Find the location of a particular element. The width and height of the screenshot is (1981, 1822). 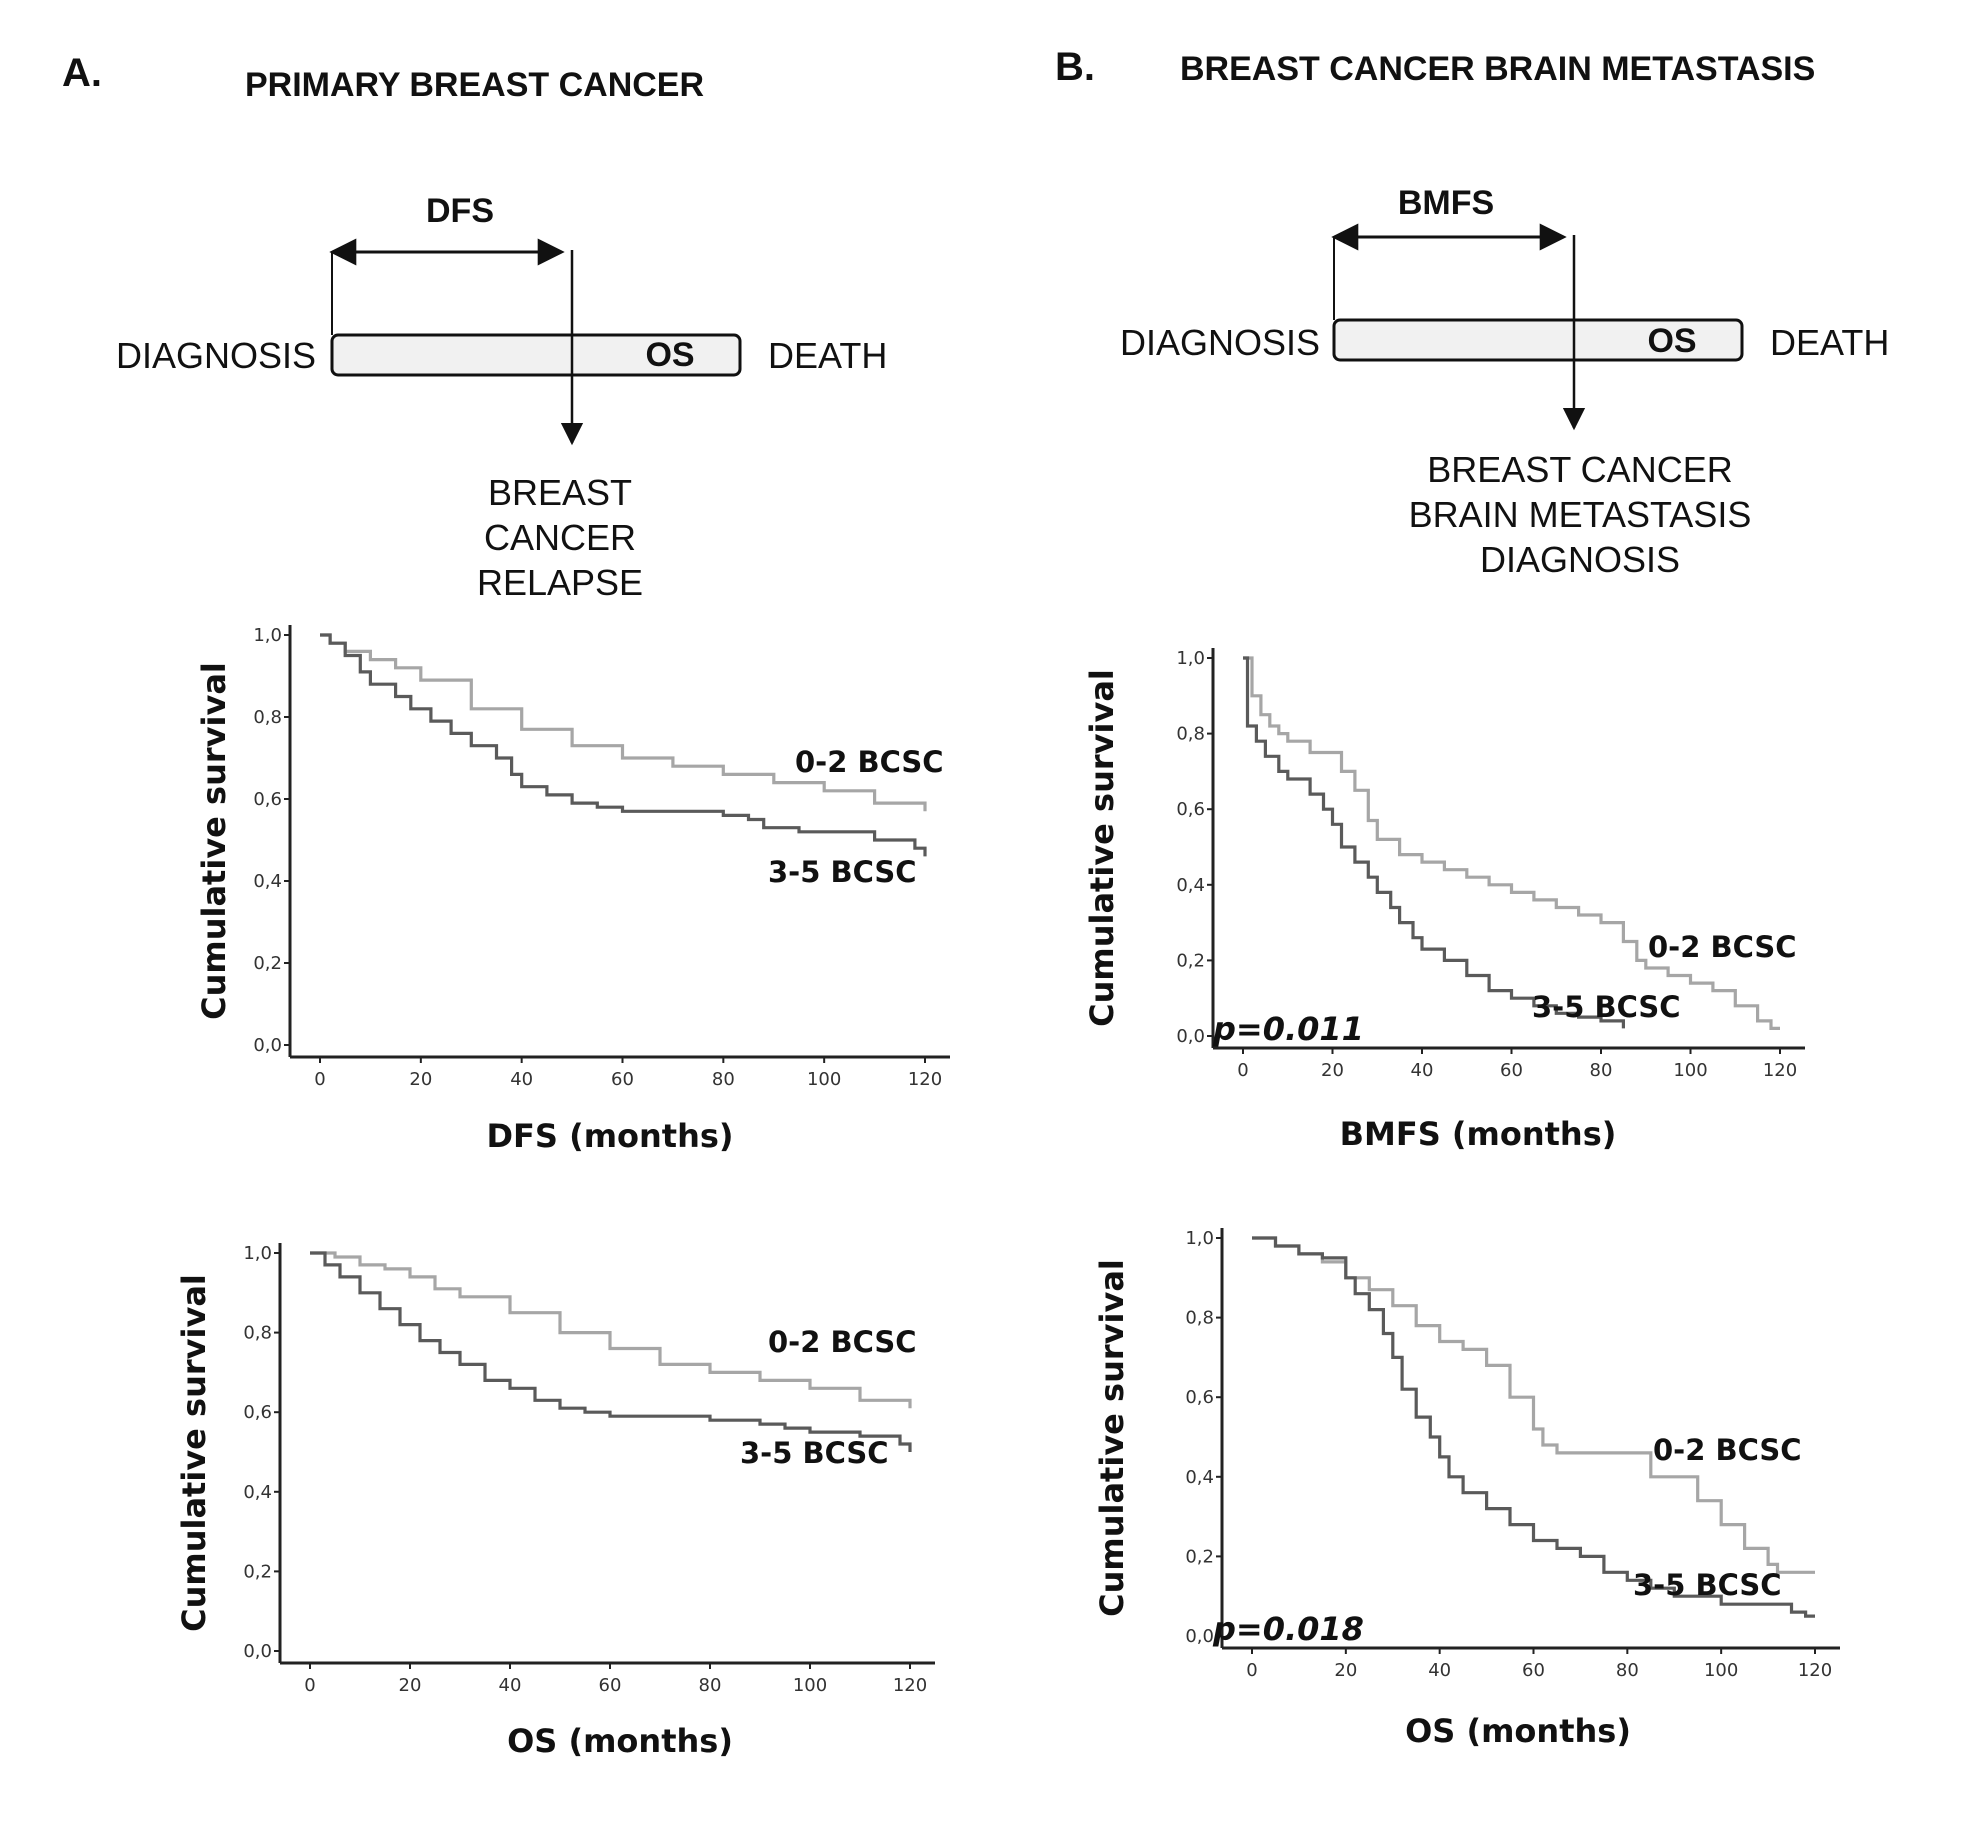

panel-b-letter: B. is located at coordinates (1075, 67).